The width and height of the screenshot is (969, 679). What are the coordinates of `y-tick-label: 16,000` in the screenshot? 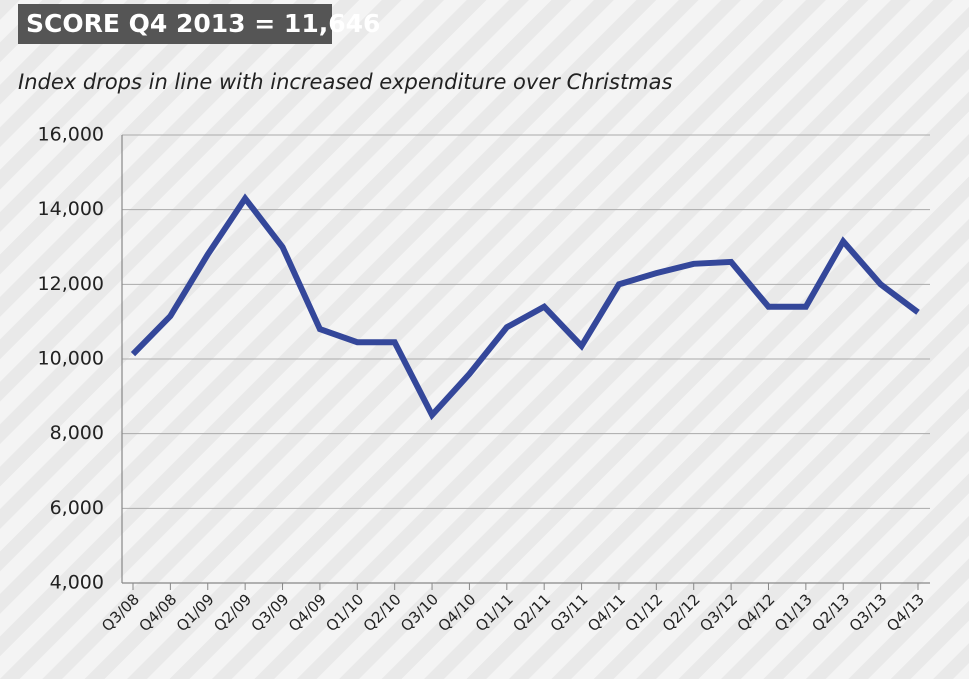 It's located at (71, 135).